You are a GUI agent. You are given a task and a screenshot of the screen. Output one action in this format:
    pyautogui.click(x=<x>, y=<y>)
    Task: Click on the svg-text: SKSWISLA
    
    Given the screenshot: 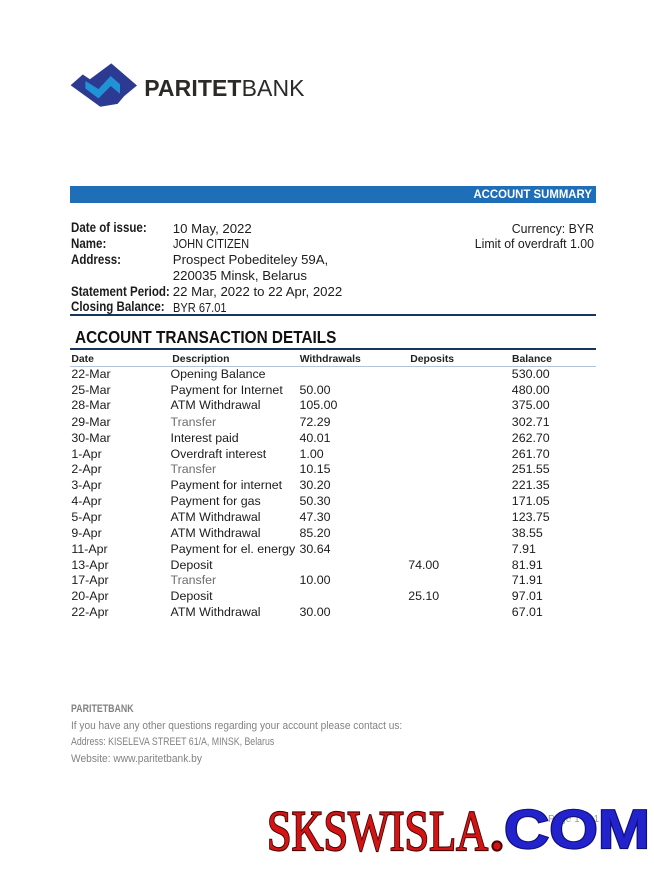 What is the action you would take?
    pyautogui.click(x=377, y=831)
    